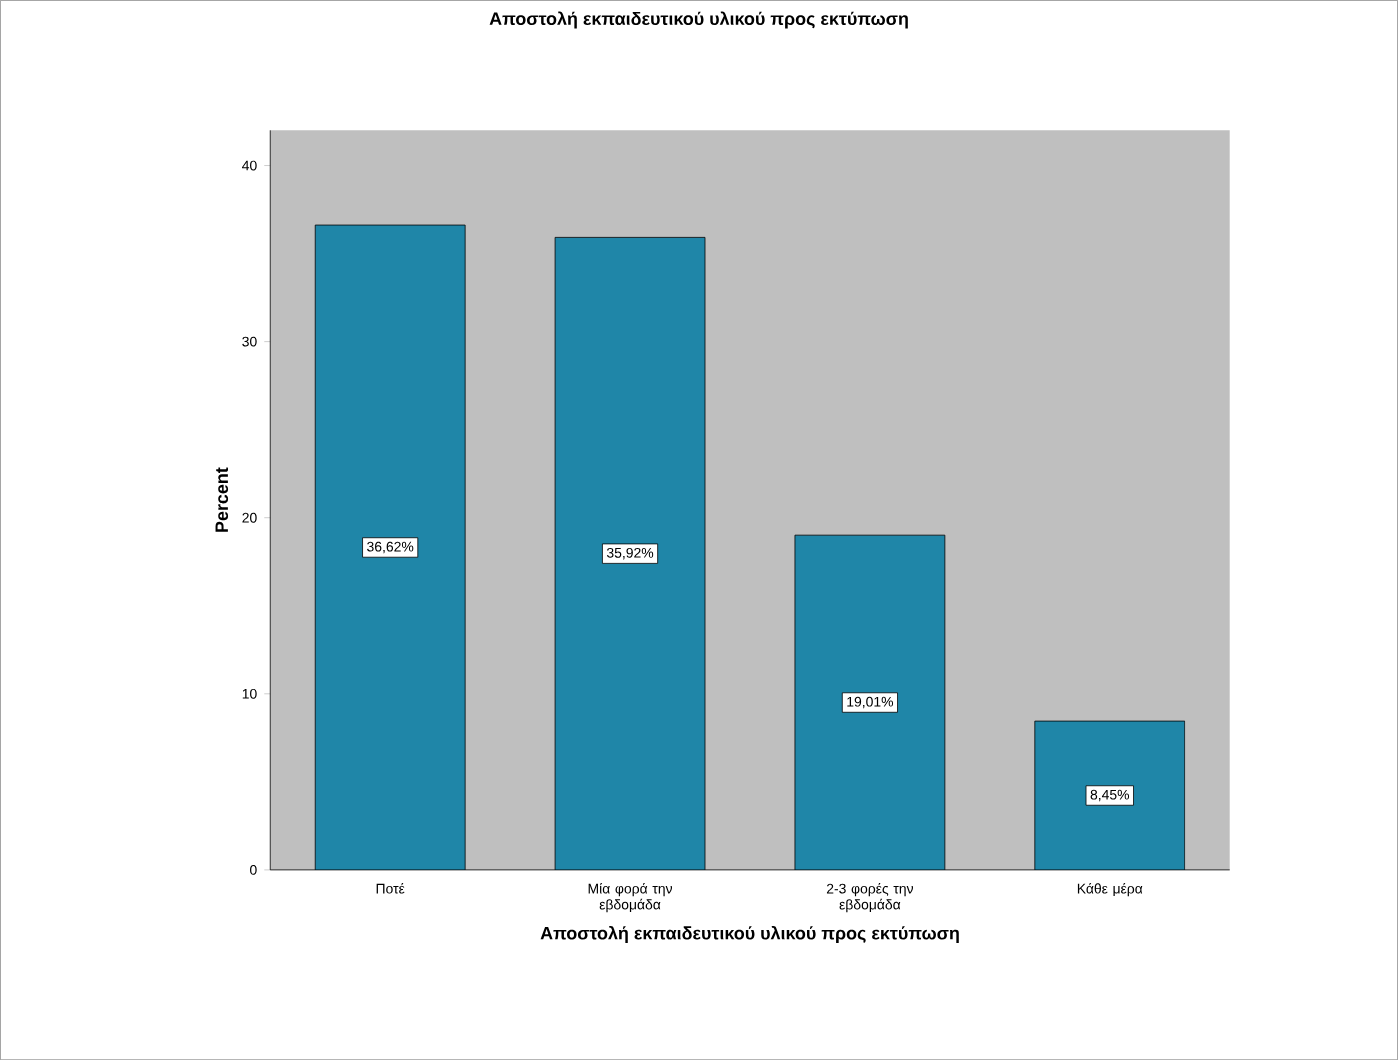 Image resolution: width=1398 pixels, height=1060 pixels. What do you see at coordinates (698, 20) in the screenshot?
I see `chart-title: Αποστολή εκπαιδευτικού υλικού προς εκτύπωση` at bounding box center [698, 20].